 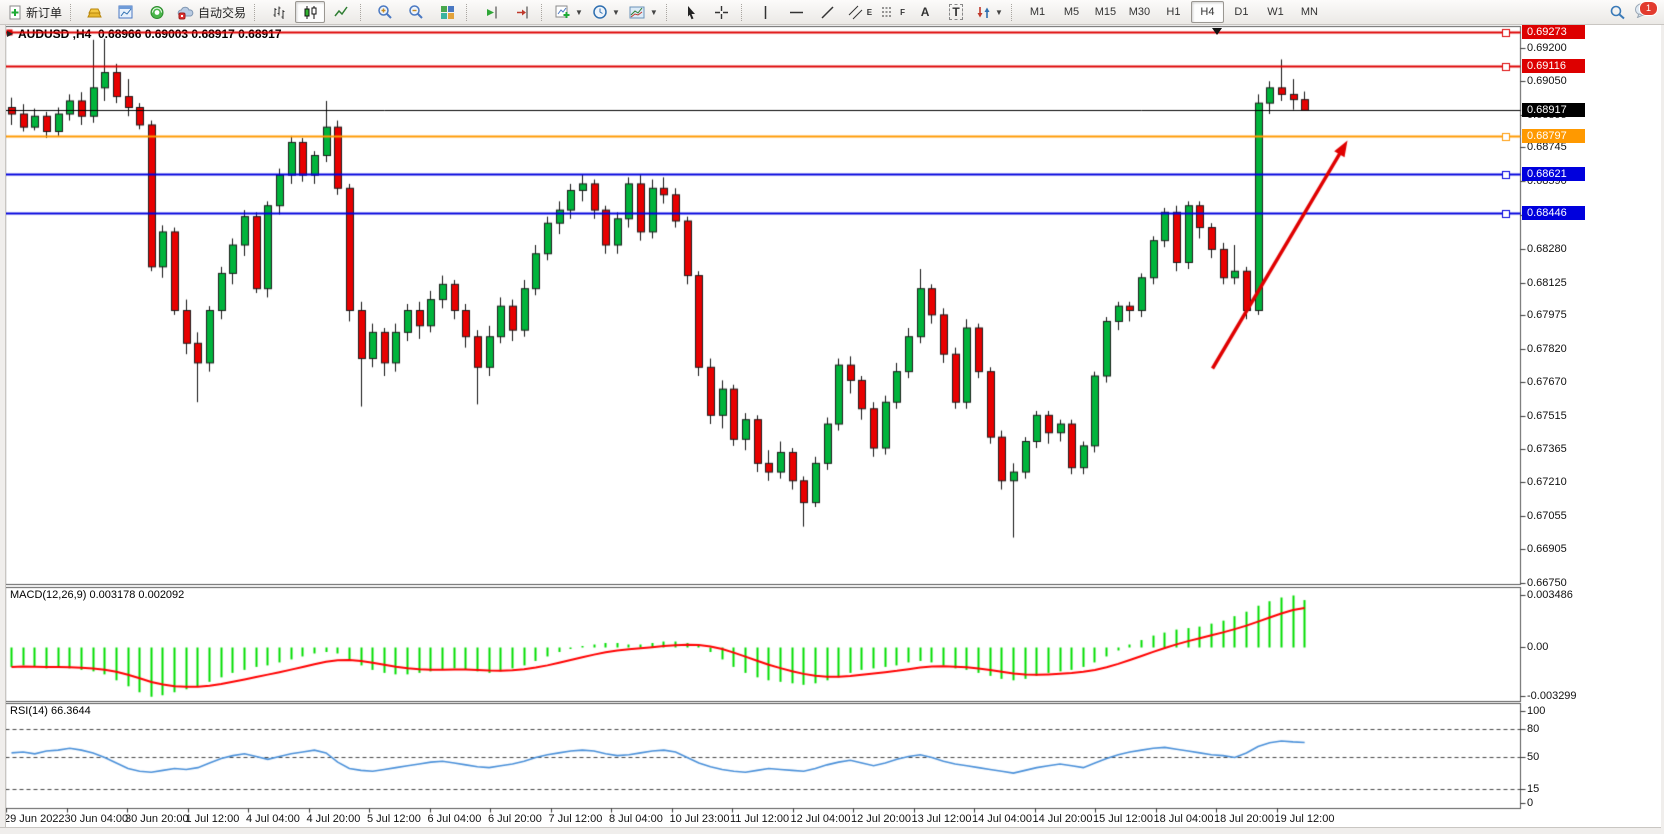 What do you see at coordinates (416, 12) in the screenshot?
I see `zoom-out-button` at bounding box center [416, 12].